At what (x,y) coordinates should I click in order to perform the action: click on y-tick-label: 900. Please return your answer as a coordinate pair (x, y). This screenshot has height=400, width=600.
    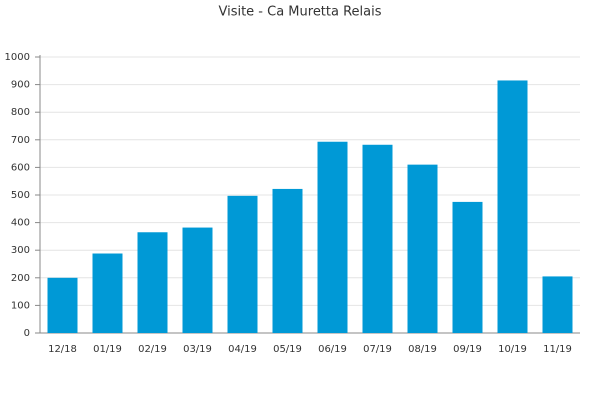
    Looking at the image, I should click on (20, 85).